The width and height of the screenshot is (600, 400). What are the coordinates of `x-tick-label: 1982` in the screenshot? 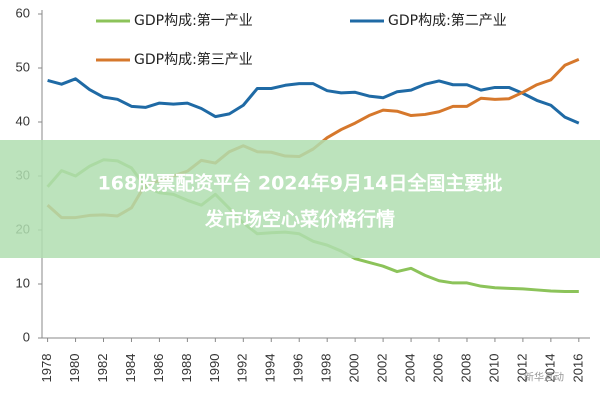 It's located at (102, 368).